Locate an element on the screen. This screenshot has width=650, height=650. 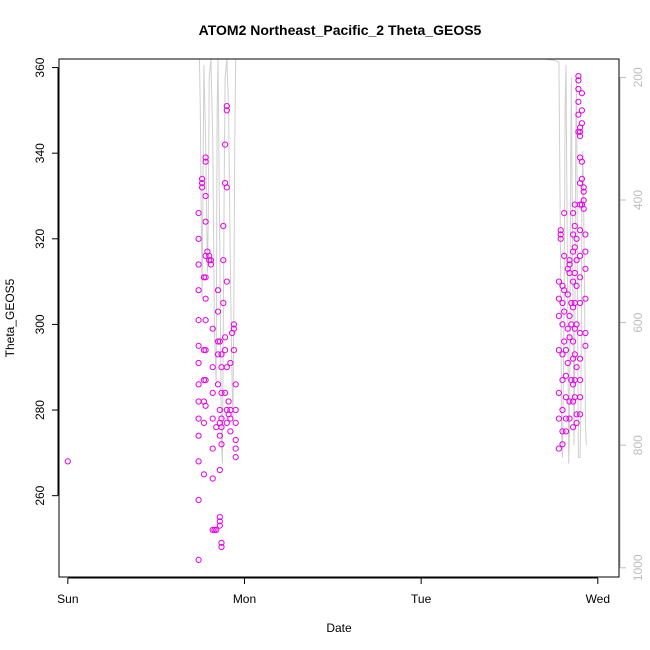
right-tick-label: 400 is located at coordinates (638, 200).